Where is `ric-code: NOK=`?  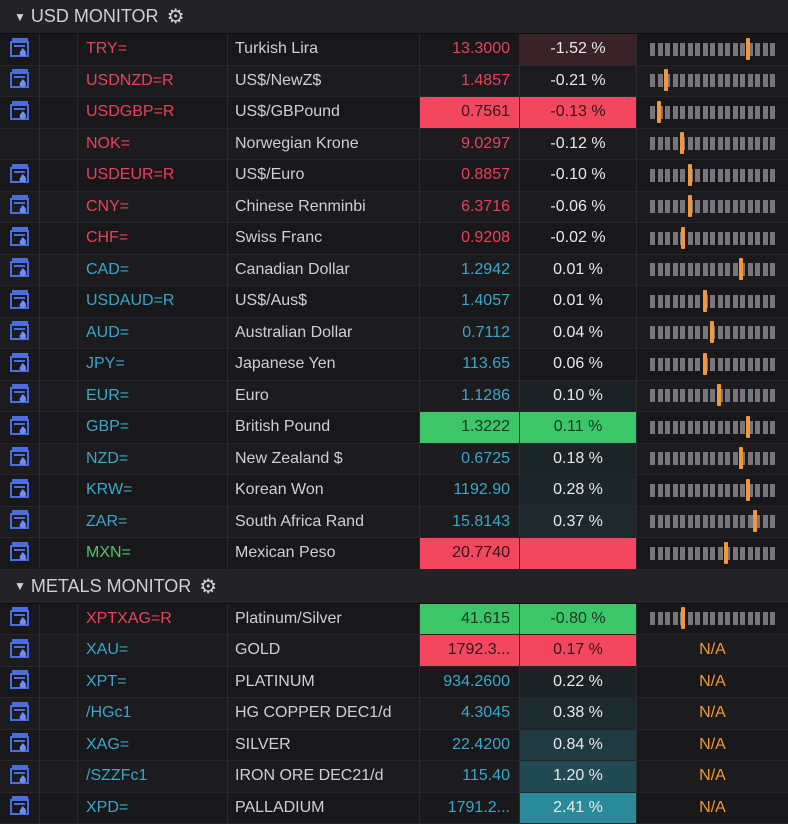 ric-code: NOK= is located at coordinates (153, 144).